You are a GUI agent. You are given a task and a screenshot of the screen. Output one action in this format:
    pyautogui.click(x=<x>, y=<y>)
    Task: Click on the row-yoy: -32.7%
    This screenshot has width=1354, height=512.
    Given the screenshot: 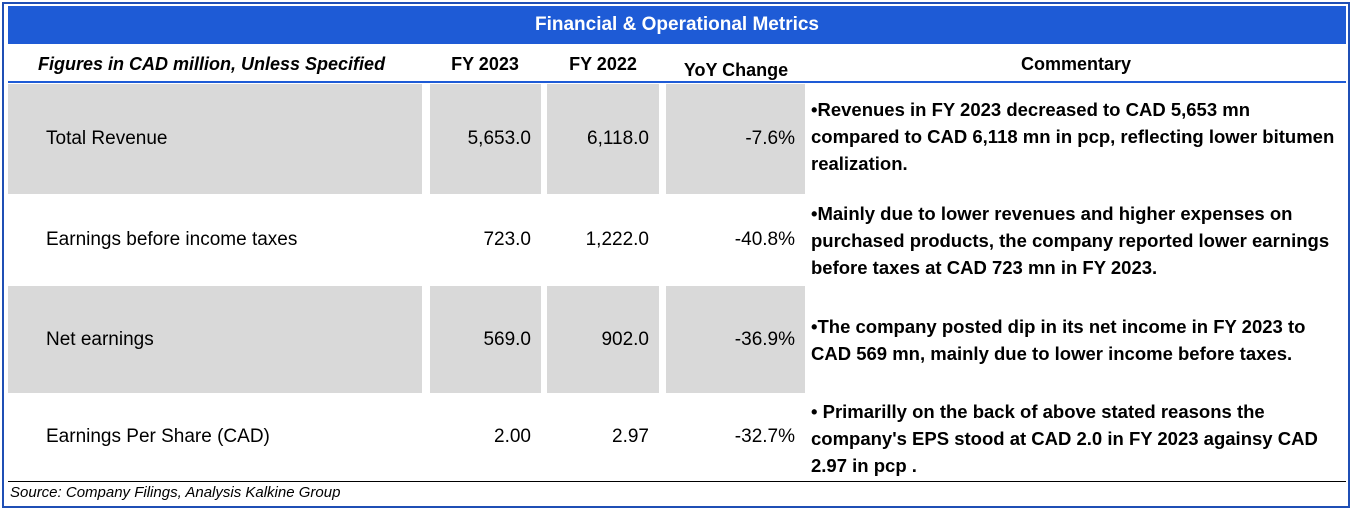 What is the action you would take?
    pyautogui.click(x=764, y=436)
    